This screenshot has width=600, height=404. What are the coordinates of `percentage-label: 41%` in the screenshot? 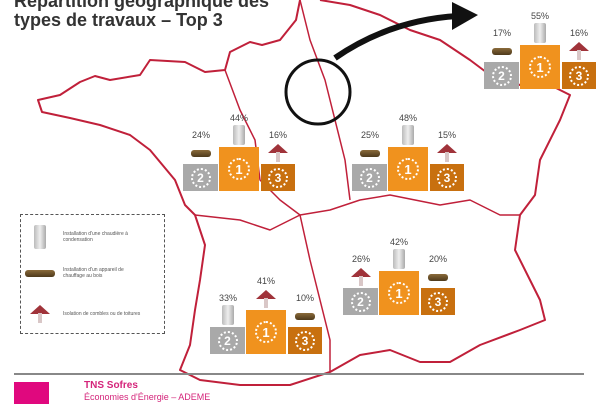 It's located at (265, 281).